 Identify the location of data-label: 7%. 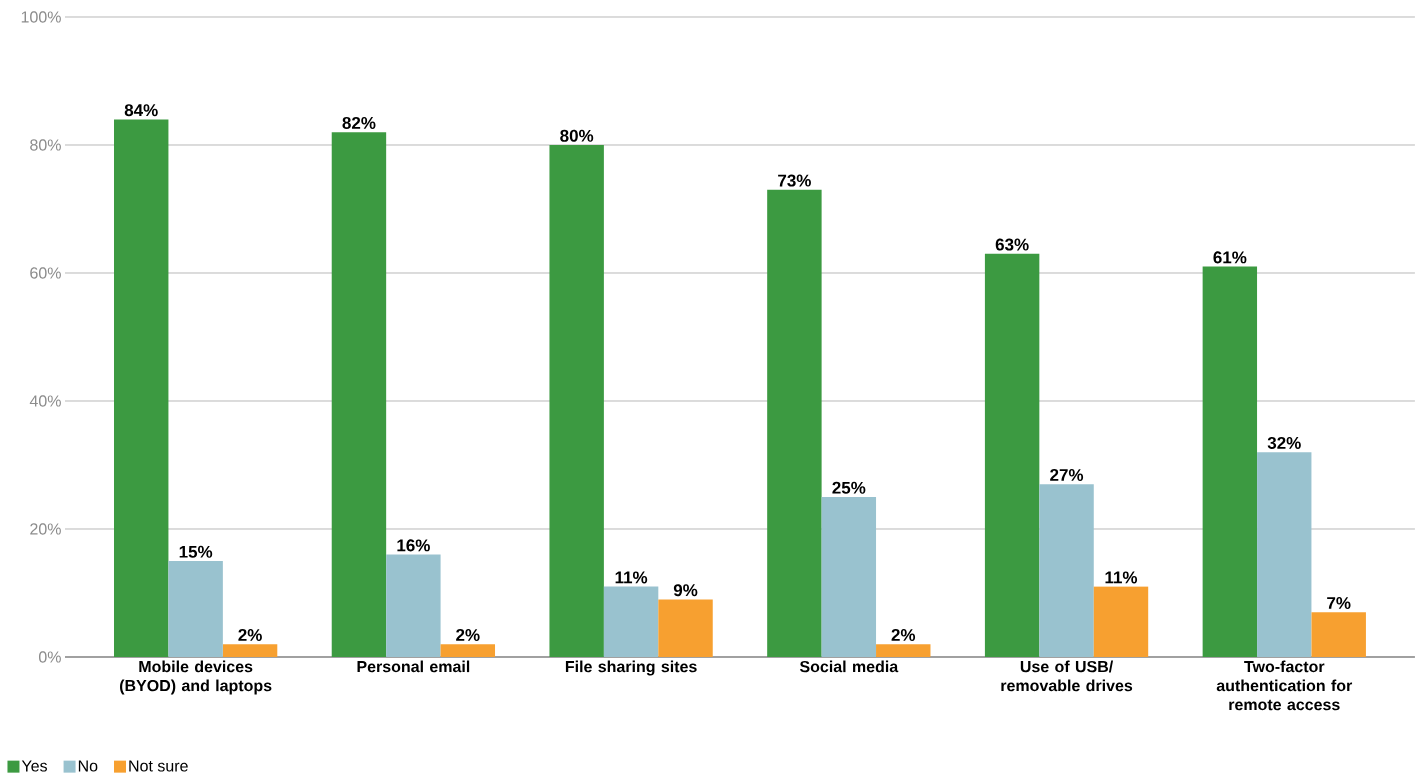
(1339, 603).